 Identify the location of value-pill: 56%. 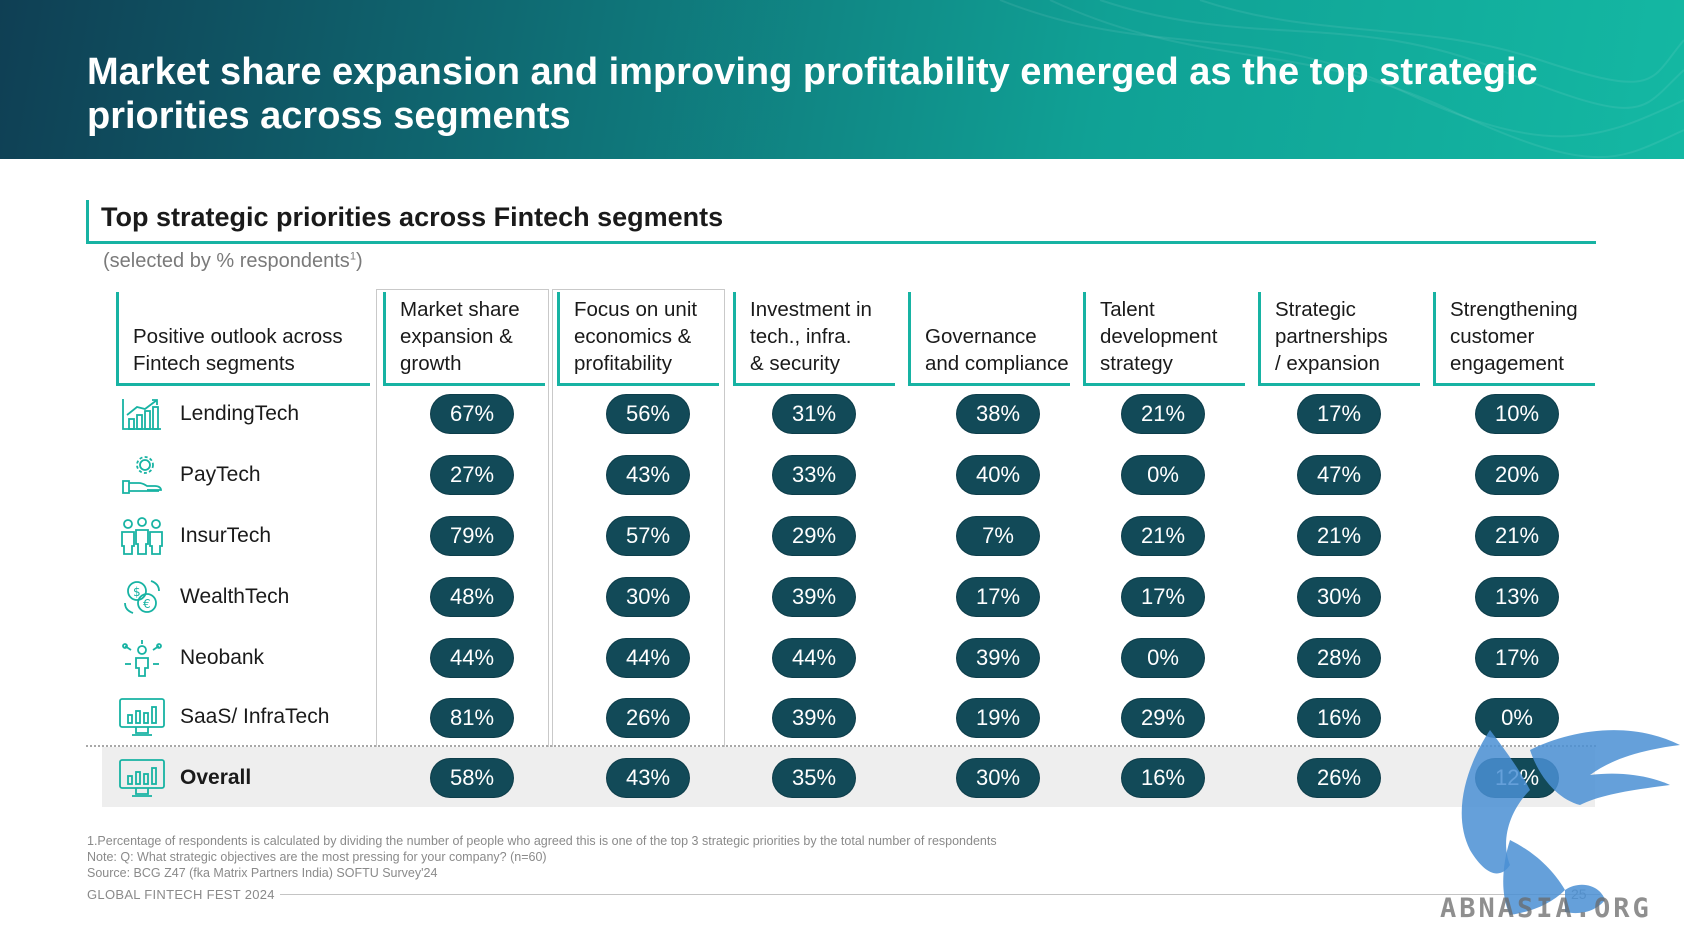
(648, 414).